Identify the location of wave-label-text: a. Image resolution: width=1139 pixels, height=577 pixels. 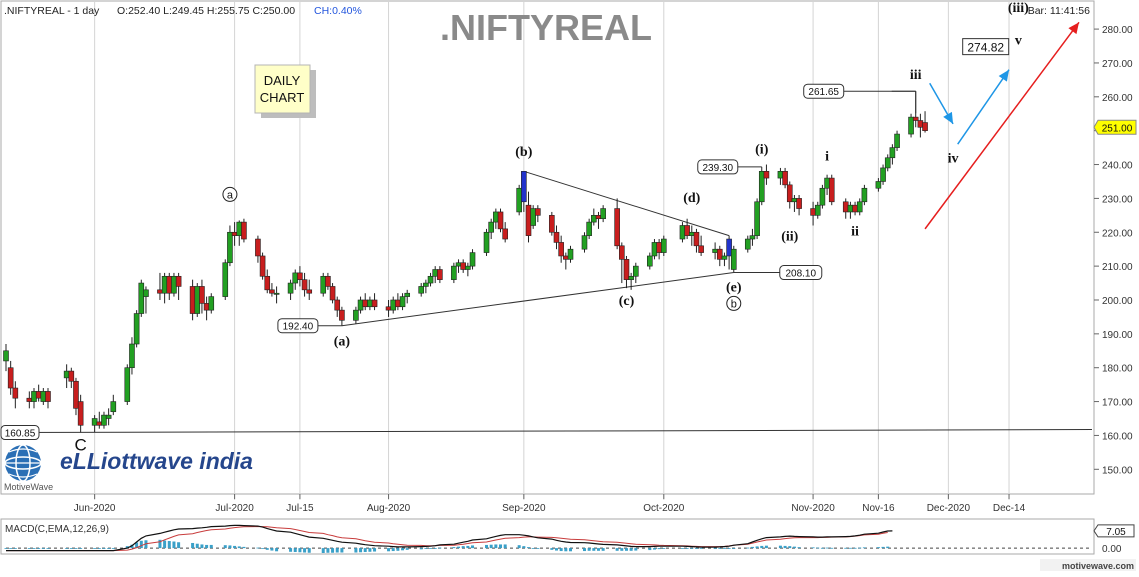
(230, 195).